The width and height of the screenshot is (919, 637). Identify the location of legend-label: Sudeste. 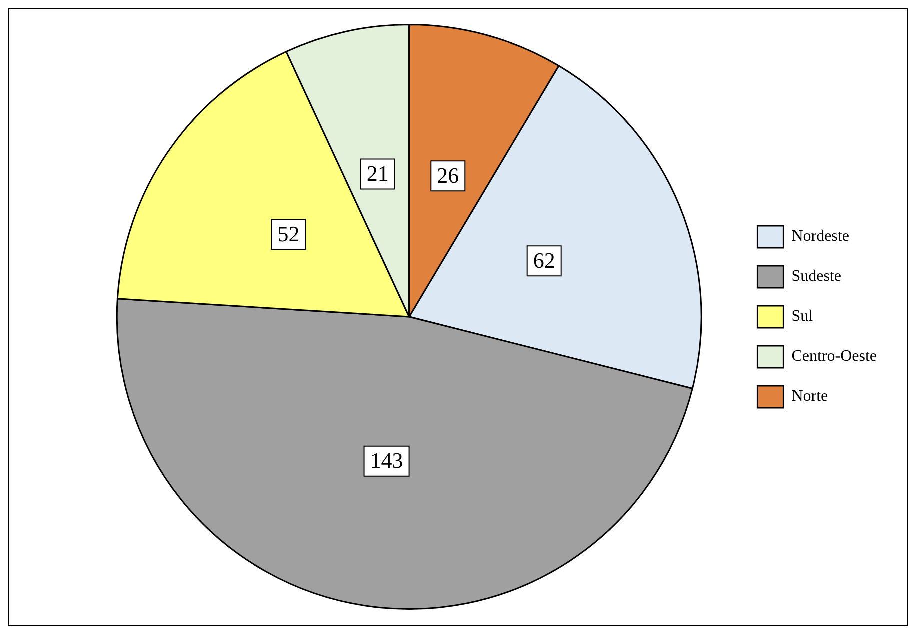
(817, 277).